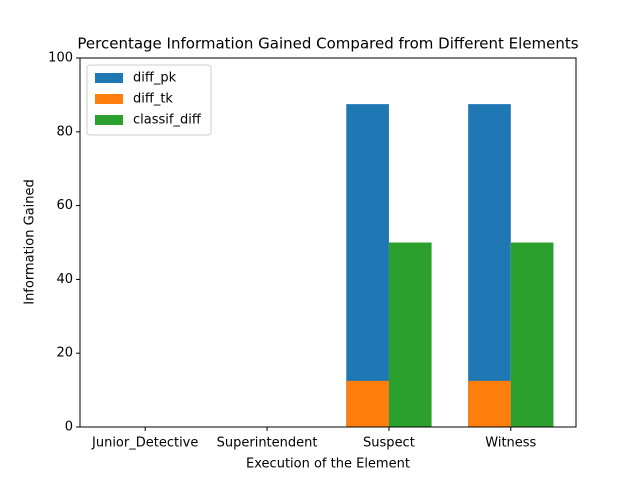 Image resolution: width=640 pixels, height=484 pixels. Describe the element at coordinates (167, 120) in the screenshot. I see `legend-label: classif_diff` at that location.